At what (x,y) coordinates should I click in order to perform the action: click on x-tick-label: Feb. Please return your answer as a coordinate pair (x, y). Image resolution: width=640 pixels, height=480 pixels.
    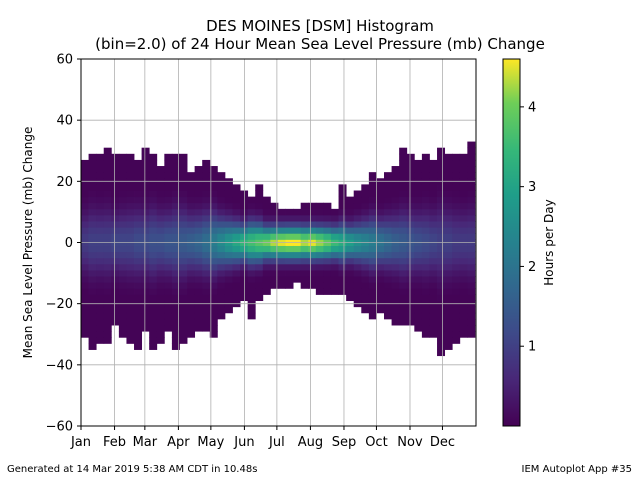
    Looking at the image, I should click on (114, 442).